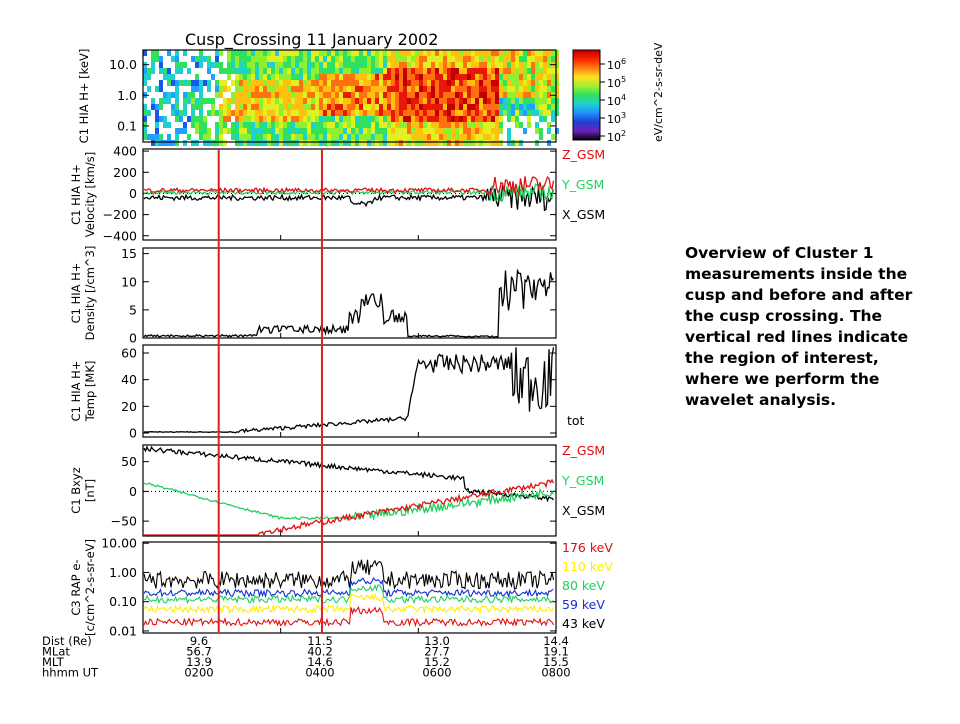  What do you see at coordinates (76, 194) in the screenshot?
I see `velocity-ylabel: C1 HIA H+` at bounding box center [76, 194].